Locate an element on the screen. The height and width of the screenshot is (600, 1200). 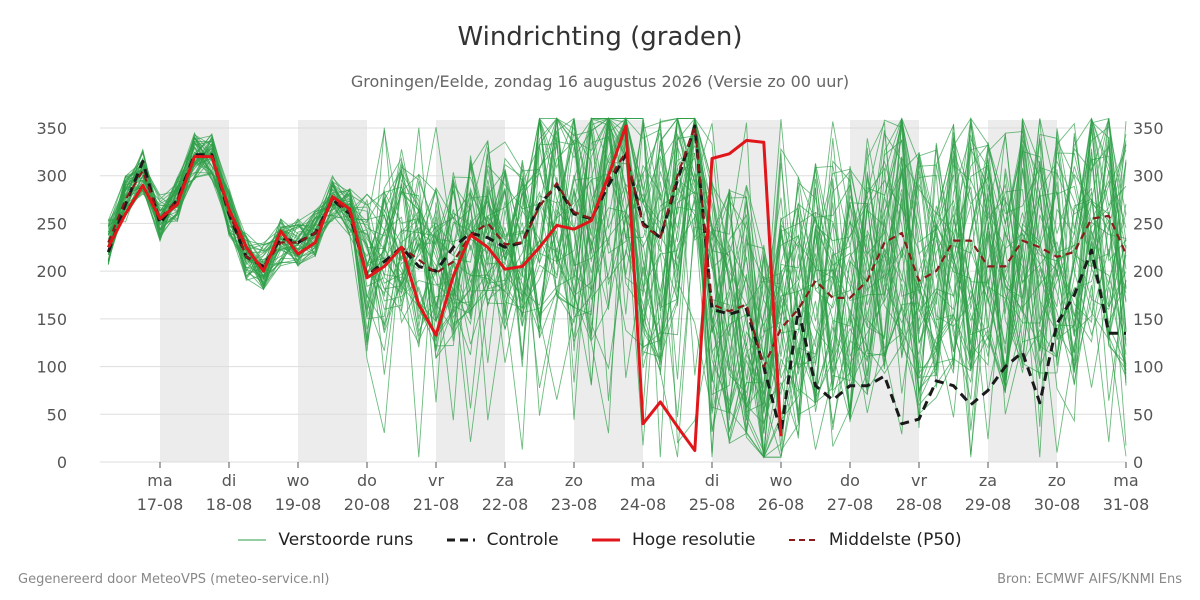
legend-swatch-control is located at coordinates (460, 540).